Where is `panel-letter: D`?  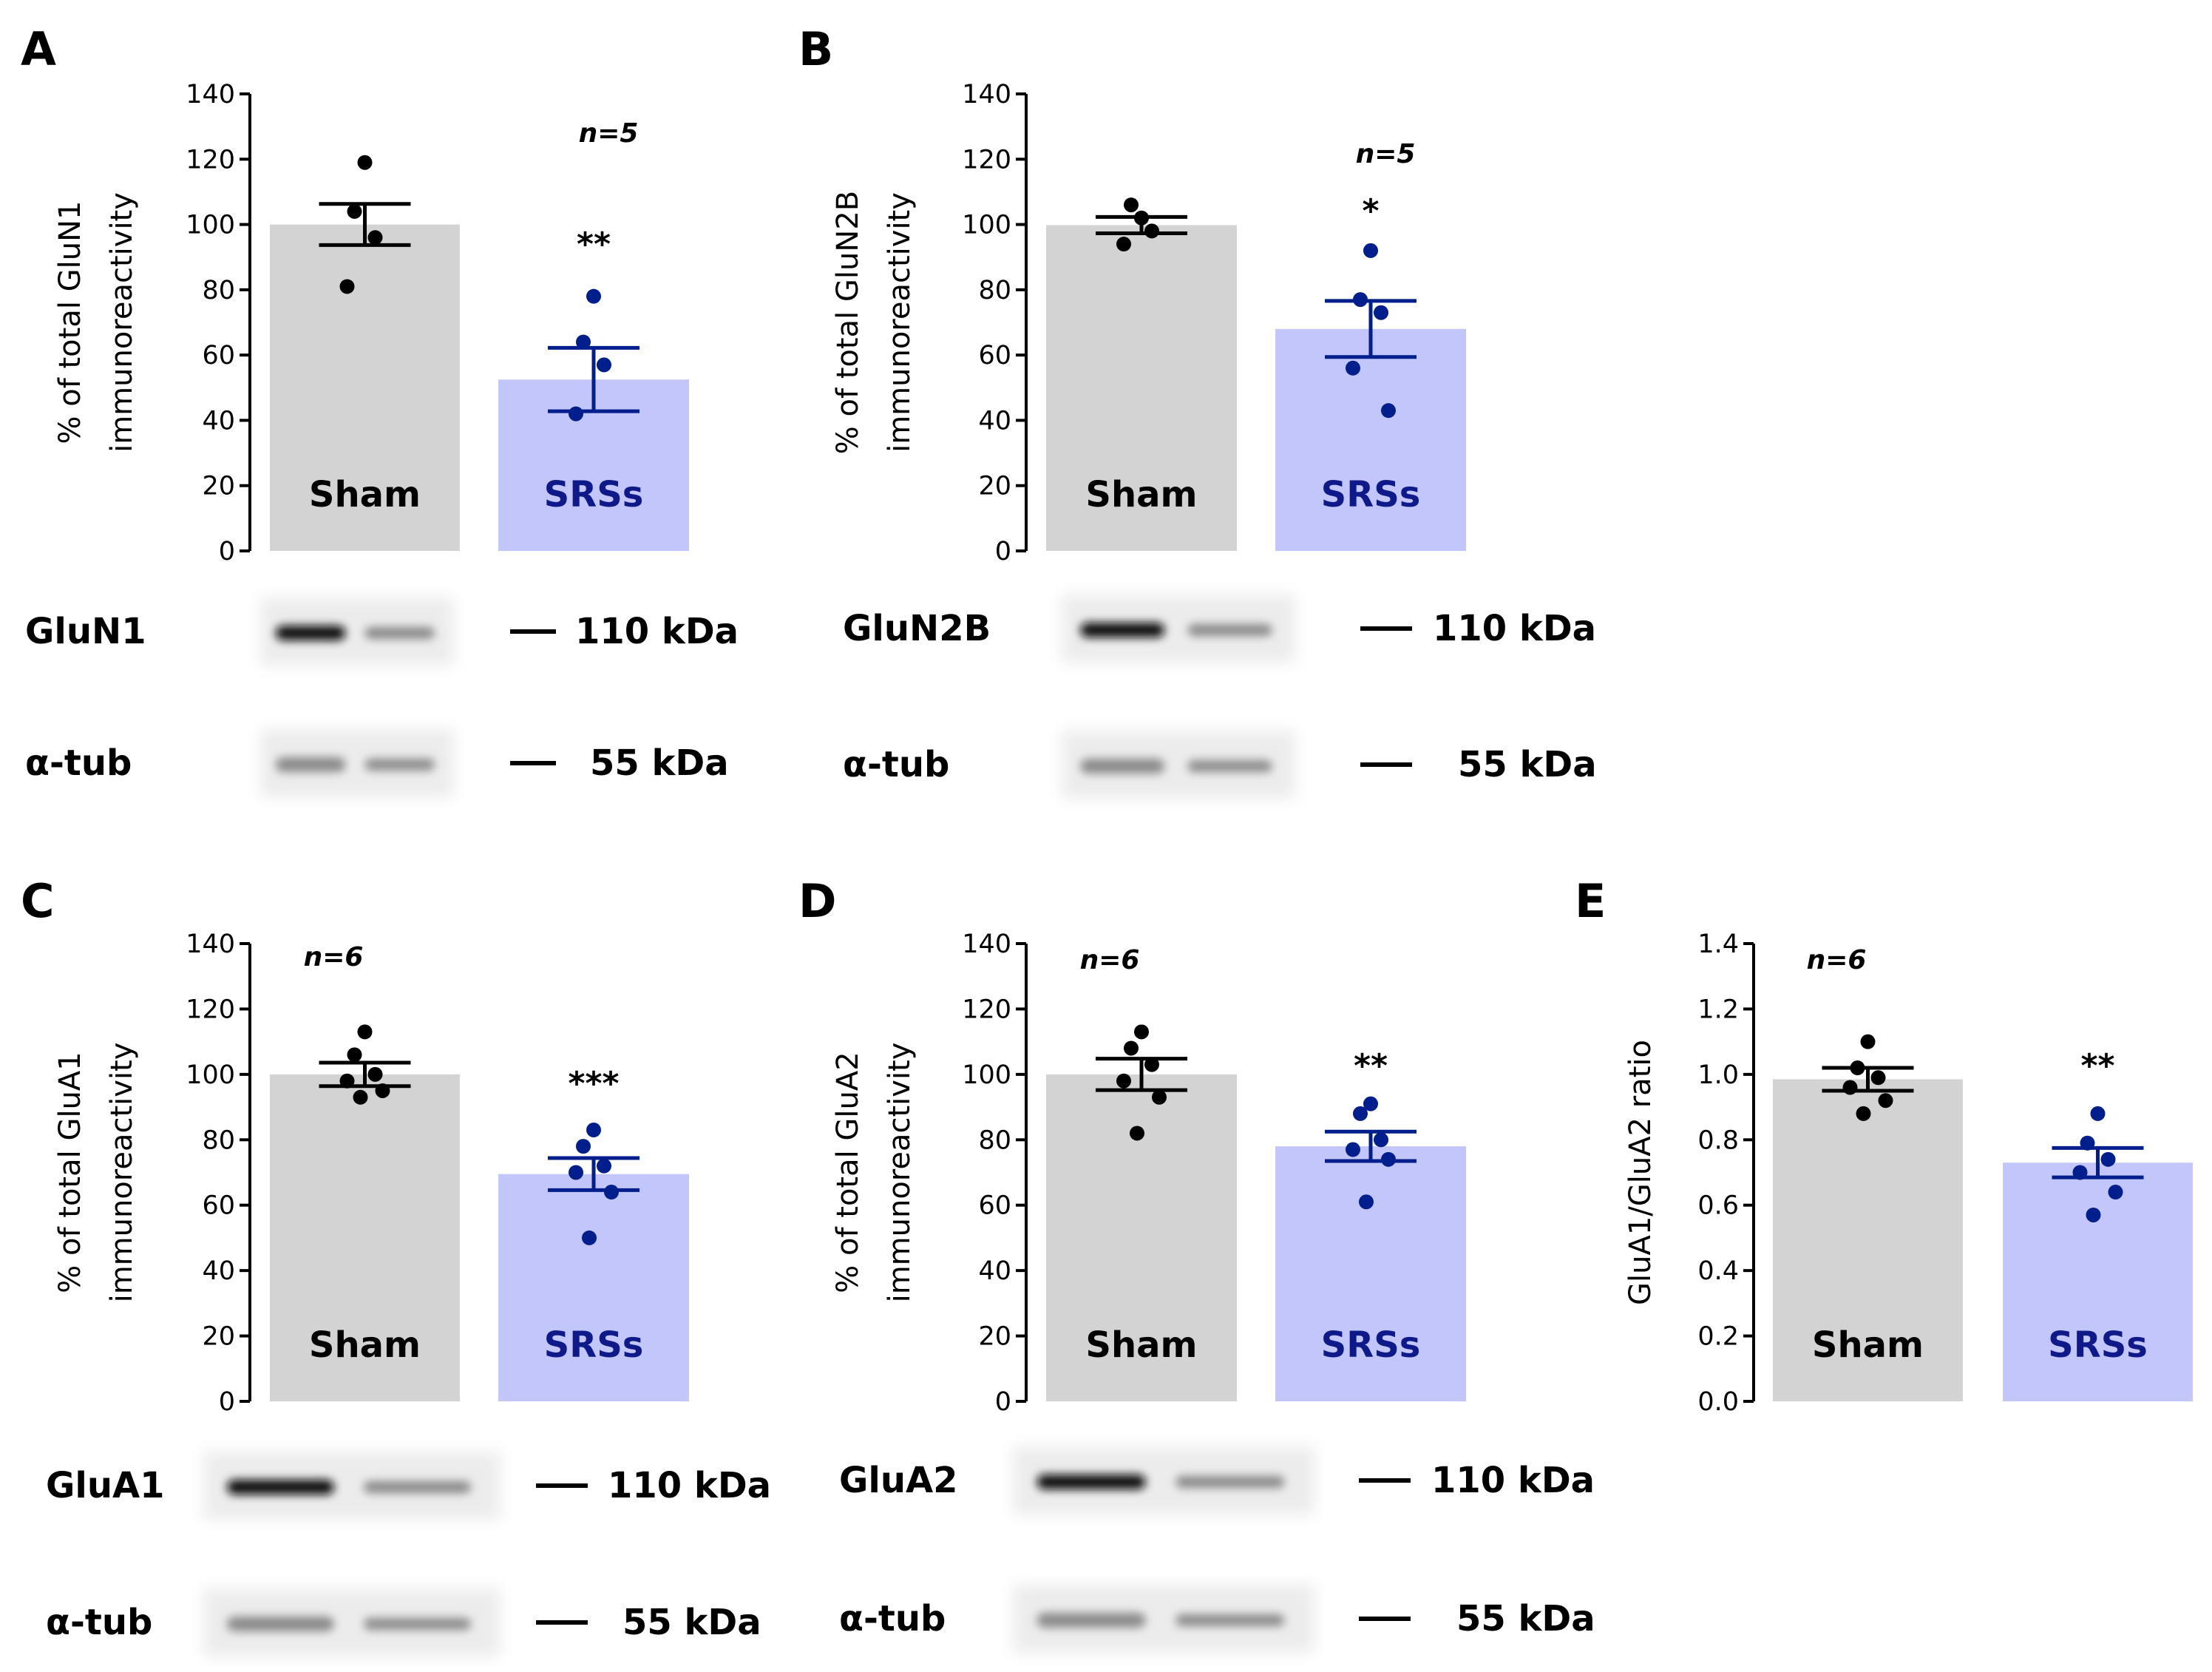 panel-letter: D is located at coordinates (817, 901).